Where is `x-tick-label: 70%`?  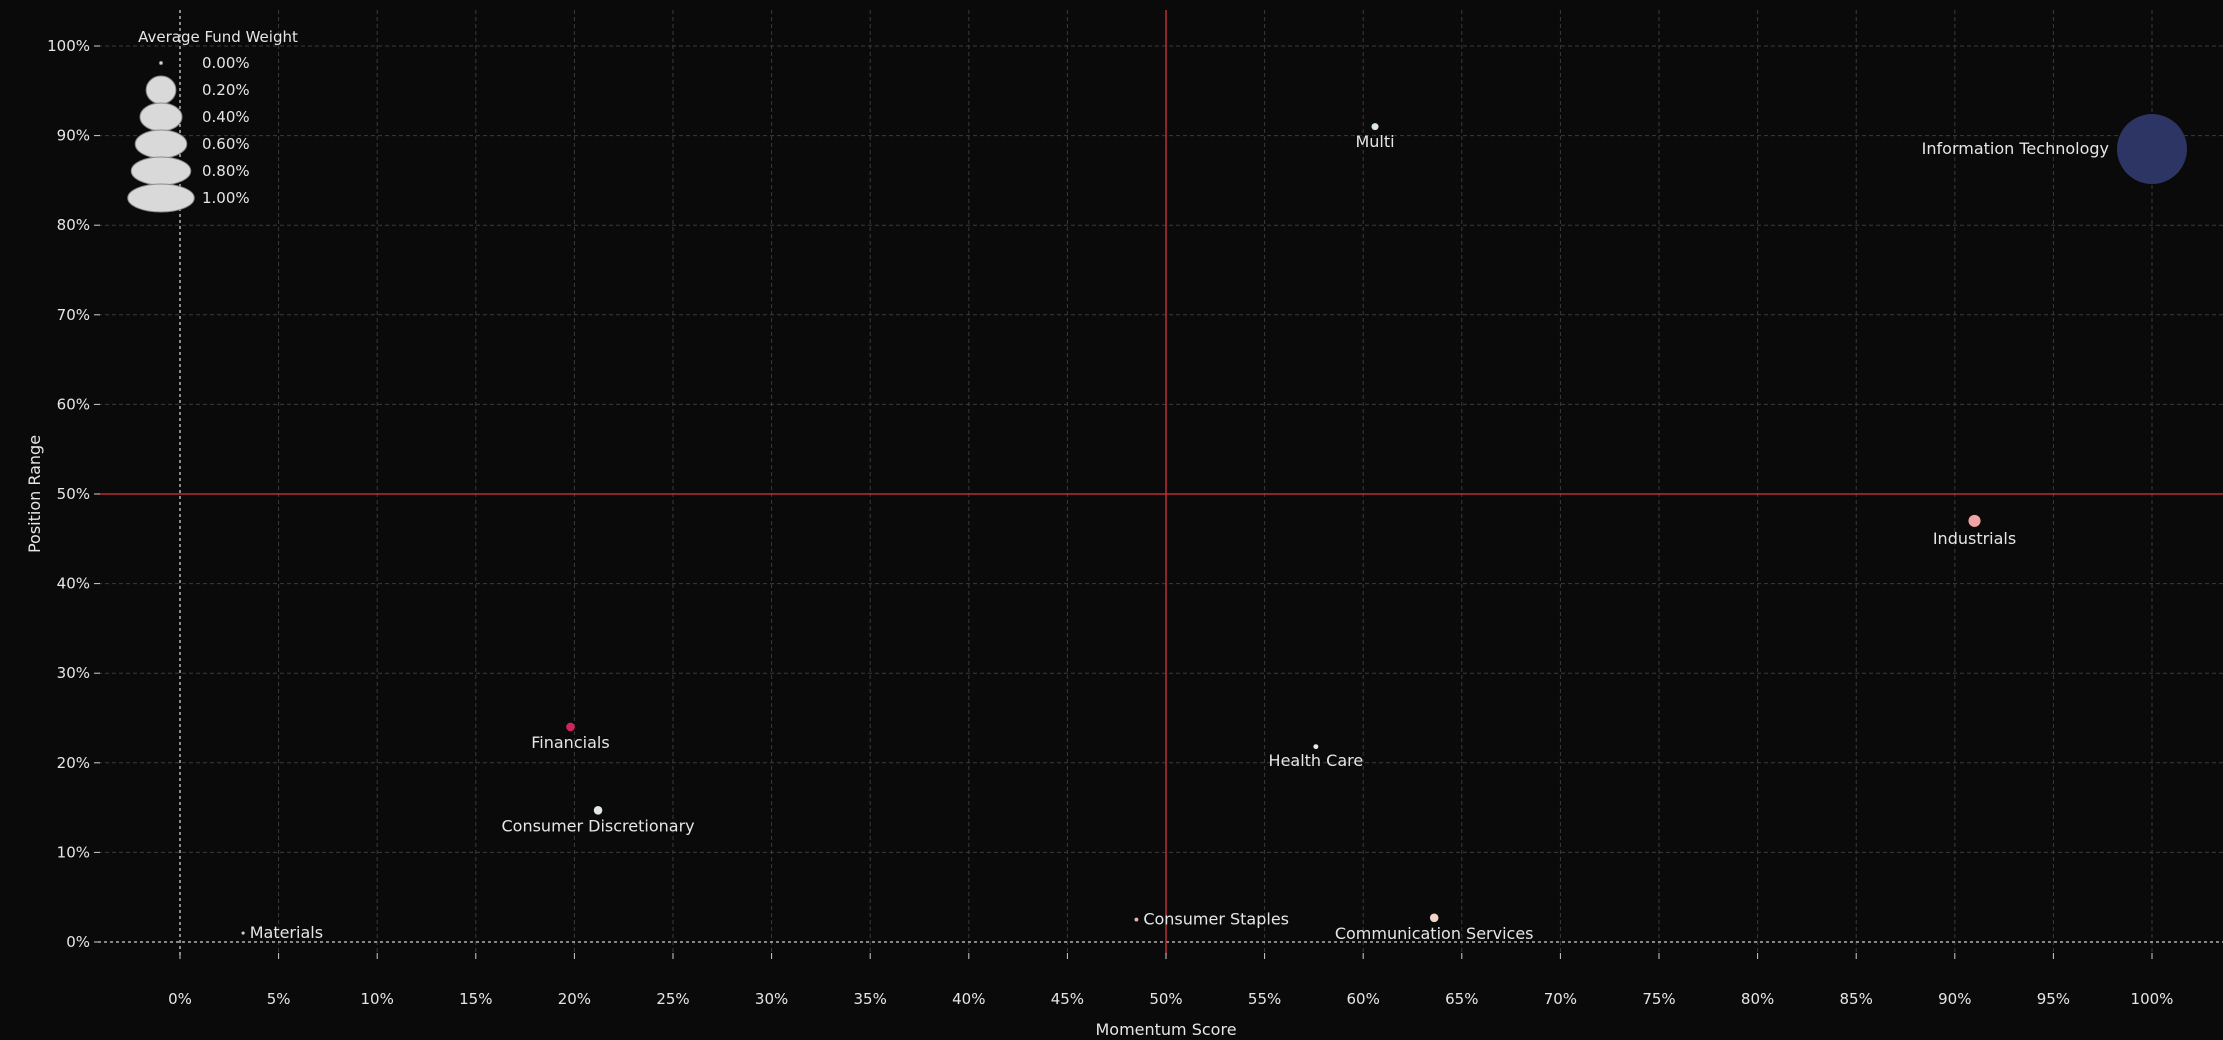 x-tick-label: 70% is located at coordinates (1560, 999).